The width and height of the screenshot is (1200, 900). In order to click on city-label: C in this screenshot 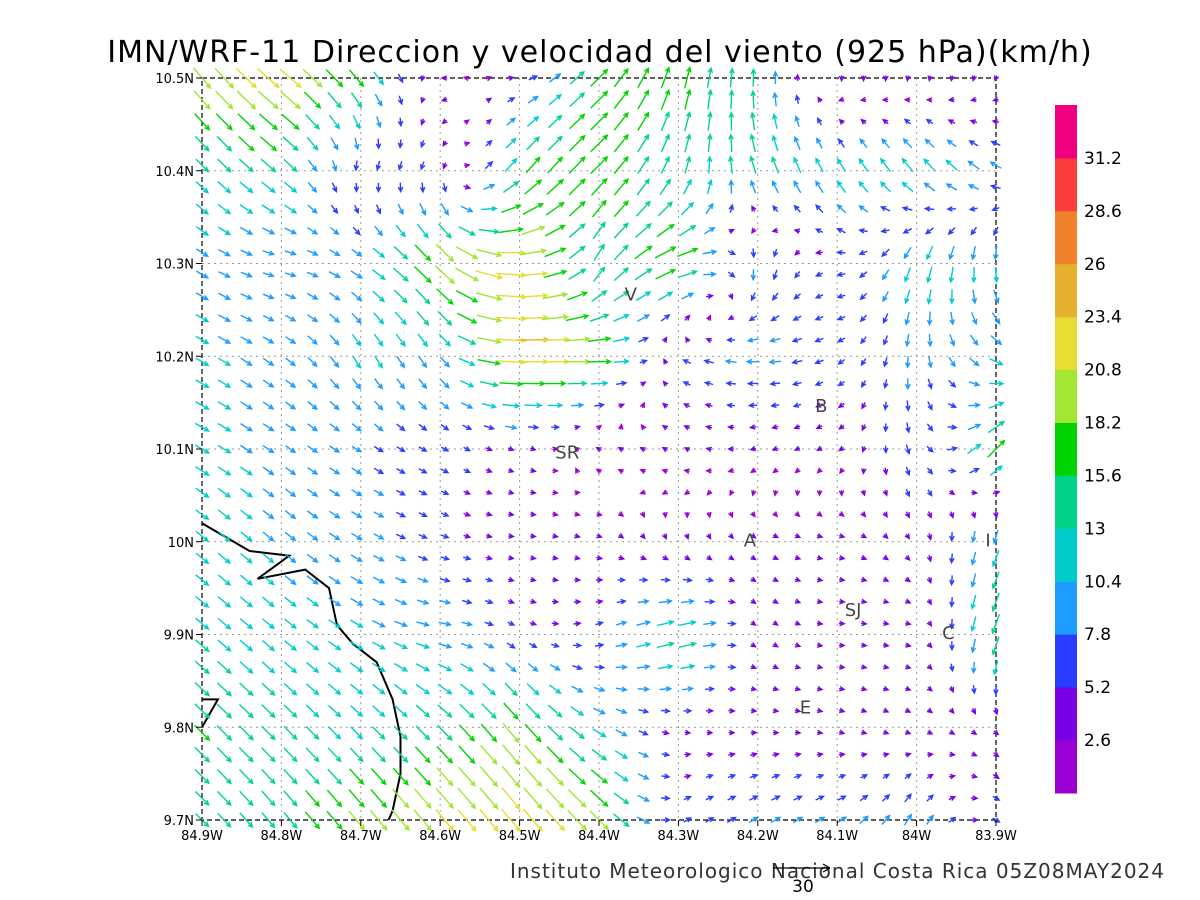, I will do `click(948, 633)`.